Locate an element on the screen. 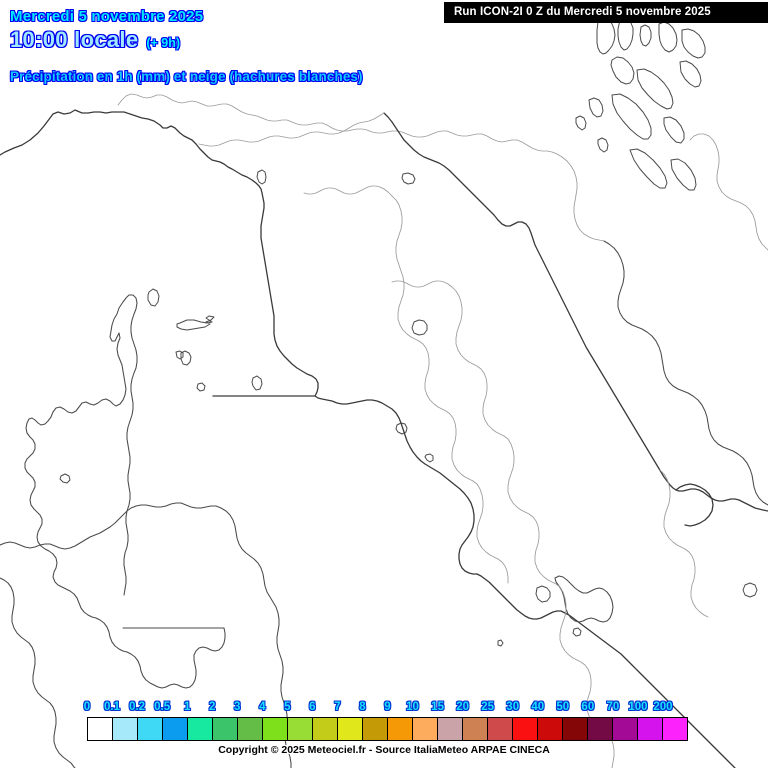 The image size is (768, 768). legend-tick-label: 40 is located at coordinates (538, 707).